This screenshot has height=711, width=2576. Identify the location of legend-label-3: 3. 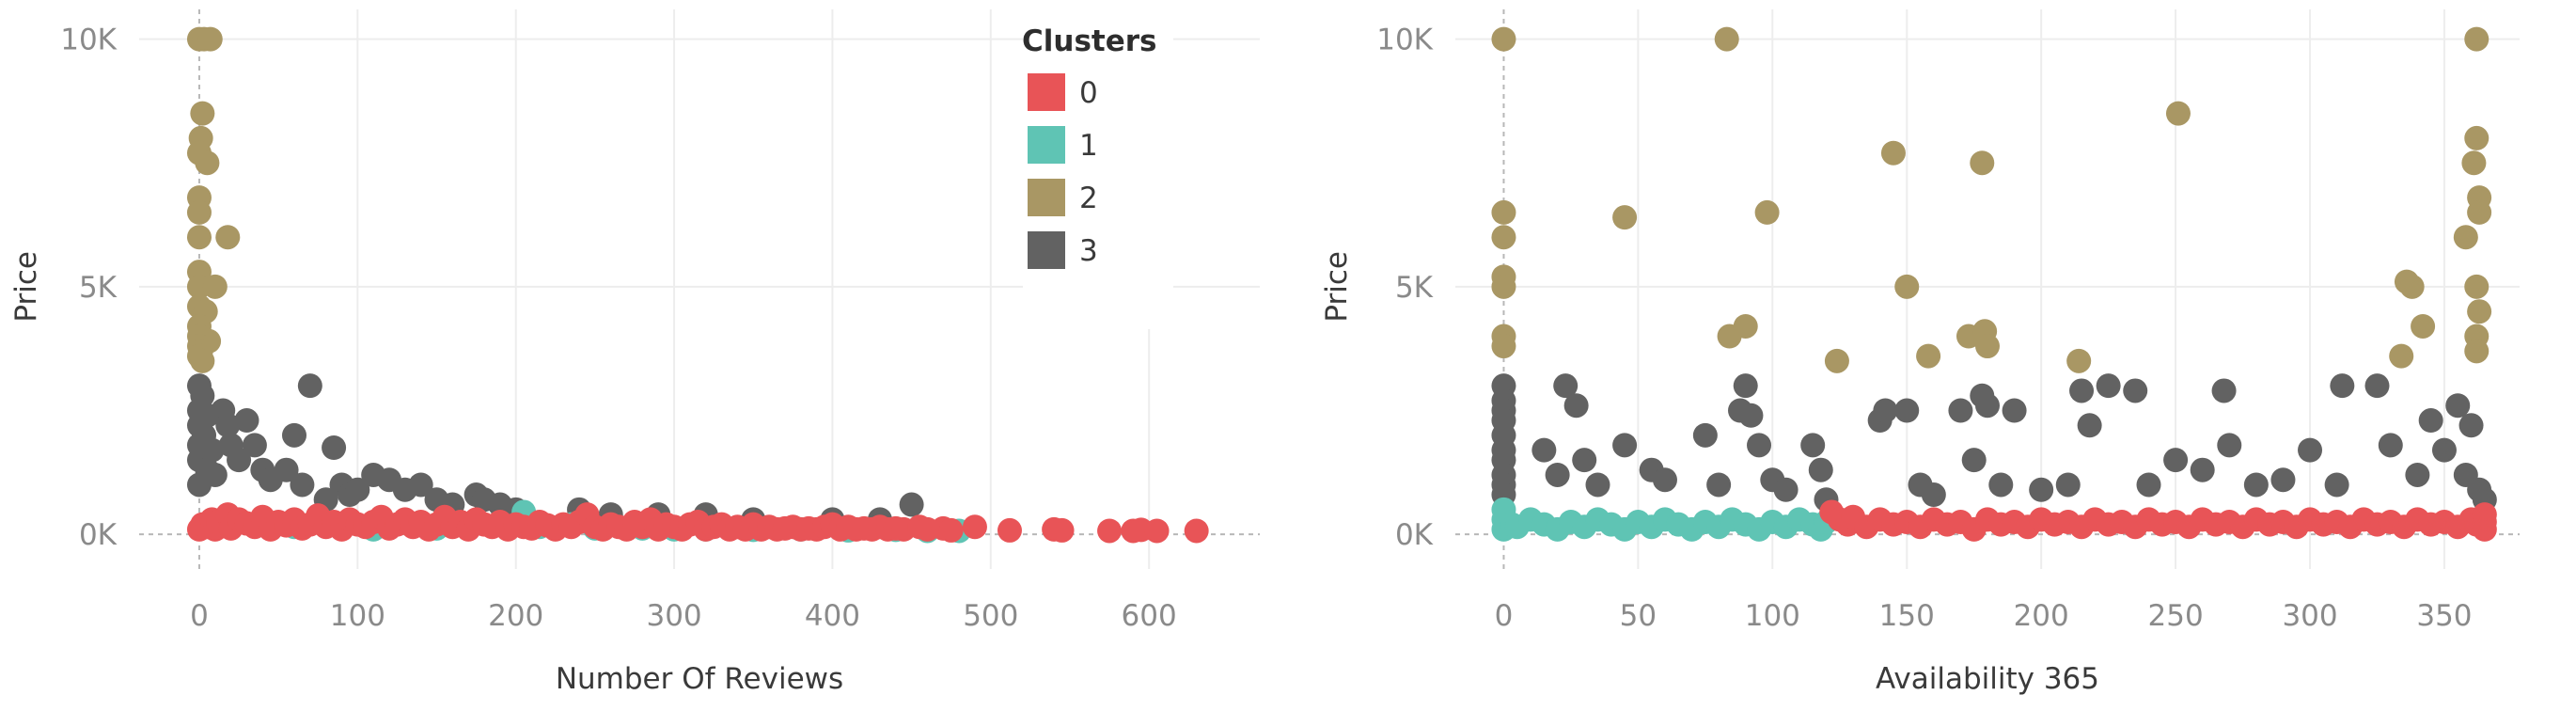
(1088, 251).